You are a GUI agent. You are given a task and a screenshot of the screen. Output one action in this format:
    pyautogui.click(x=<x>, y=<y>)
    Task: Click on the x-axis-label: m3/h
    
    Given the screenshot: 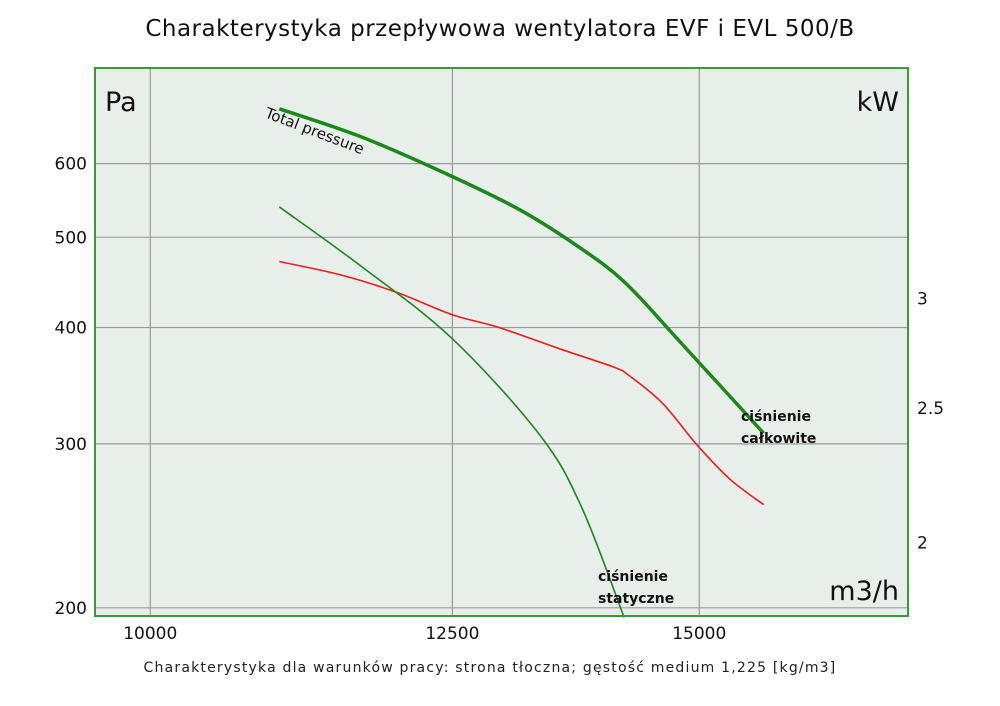 What is the action you would take?
    pyautogui.click(x=864, y=591)
    